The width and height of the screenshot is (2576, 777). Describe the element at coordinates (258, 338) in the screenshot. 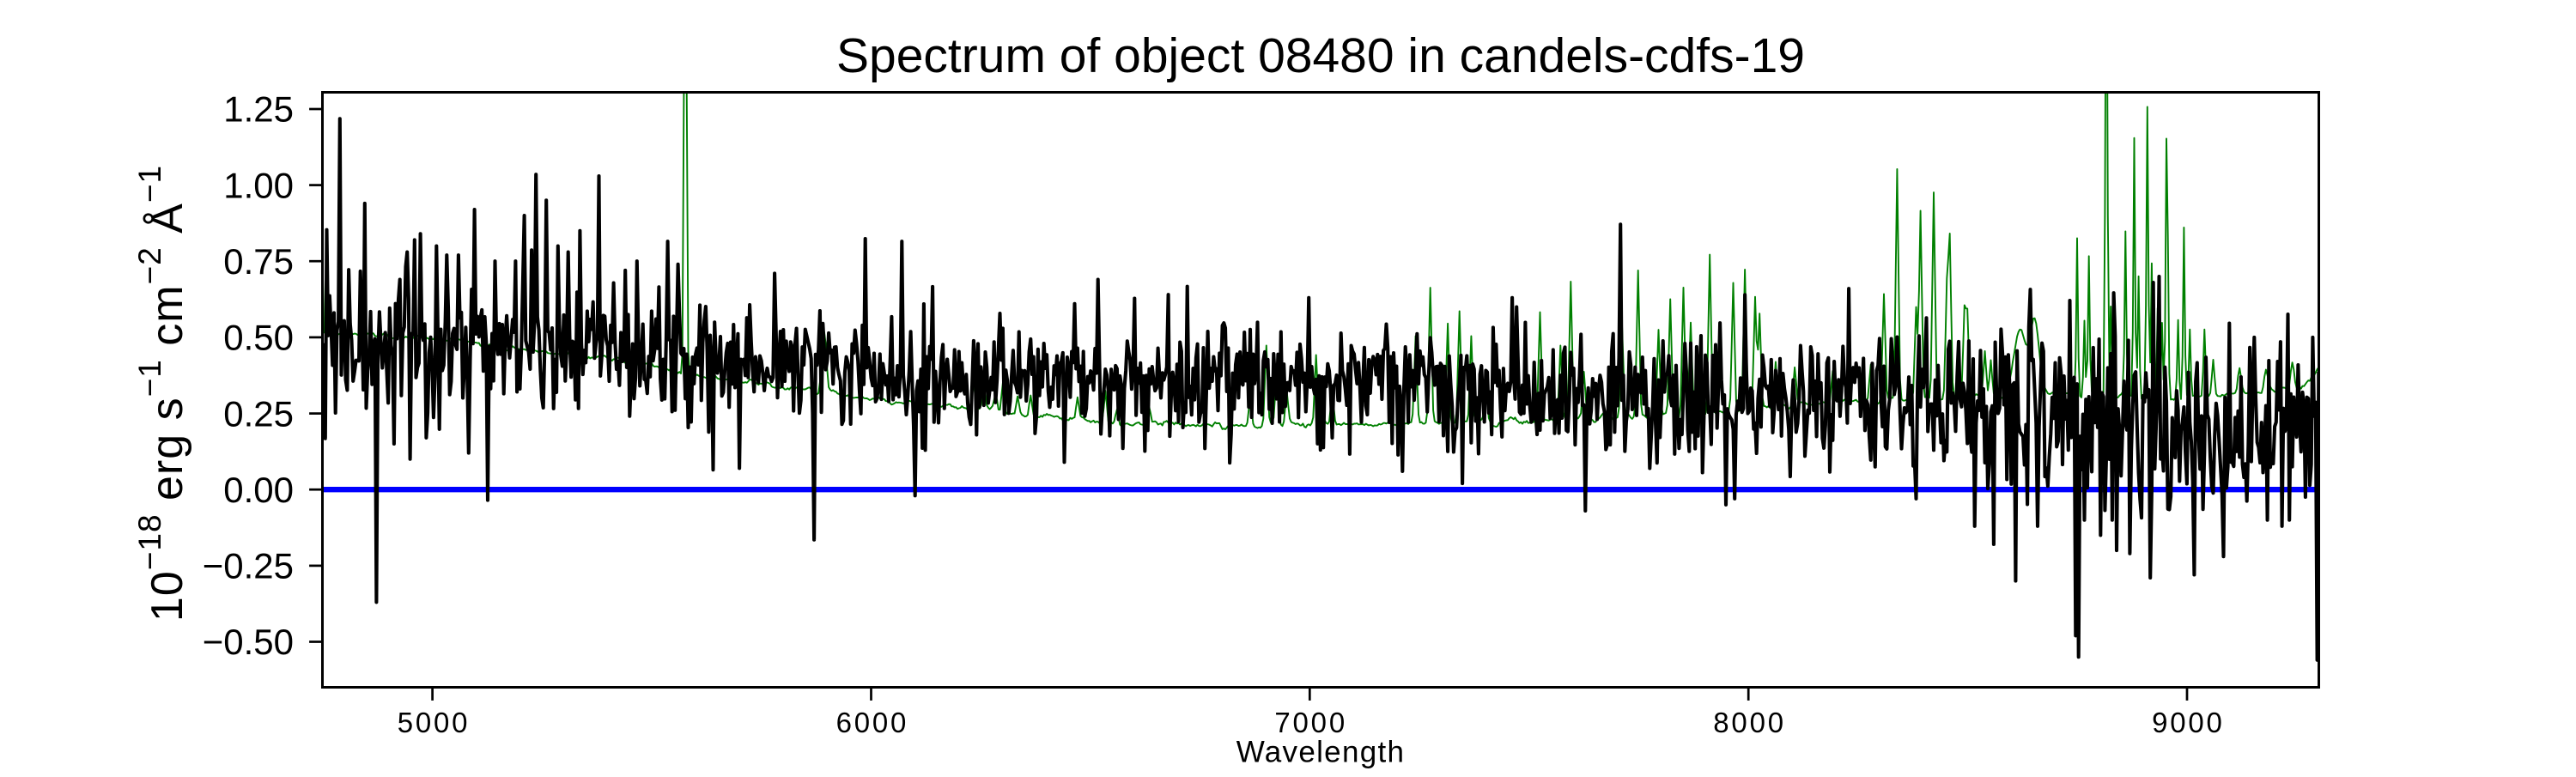

I see `svg-text: 0.50` at that location.